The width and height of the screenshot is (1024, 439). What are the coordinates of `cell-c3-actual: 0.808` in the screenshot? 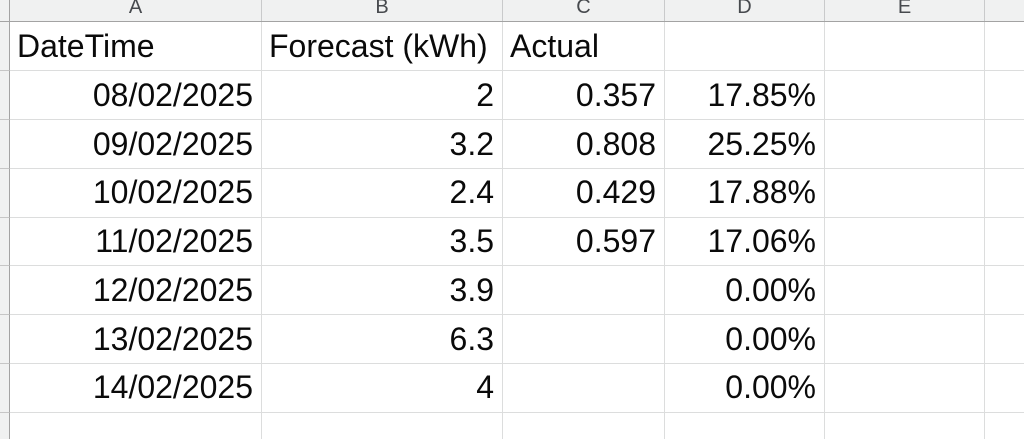 It's located at (584, 144).